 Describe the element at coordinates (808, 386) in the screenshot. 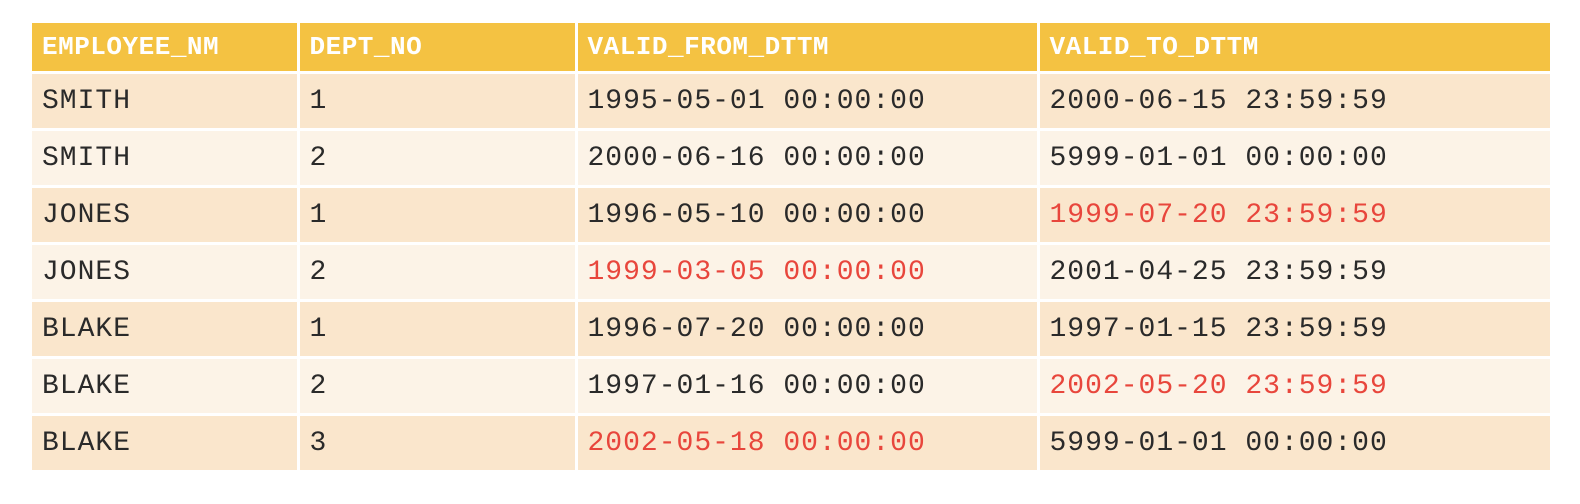

I see `cell-valid-from-dttm: 1997-01-16 00:00:00` at that location.